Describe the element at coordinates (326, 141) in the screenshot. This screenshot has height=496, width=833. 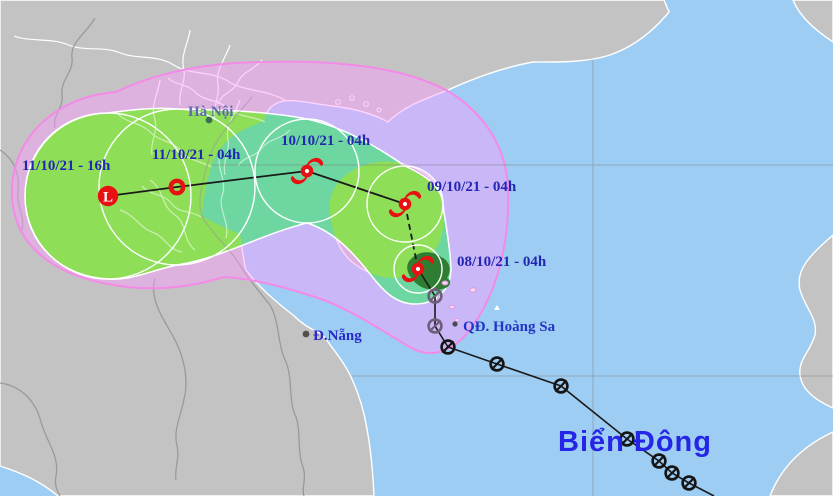
I see `forecast-time-label: 10/10/21 - 04h` at that location.